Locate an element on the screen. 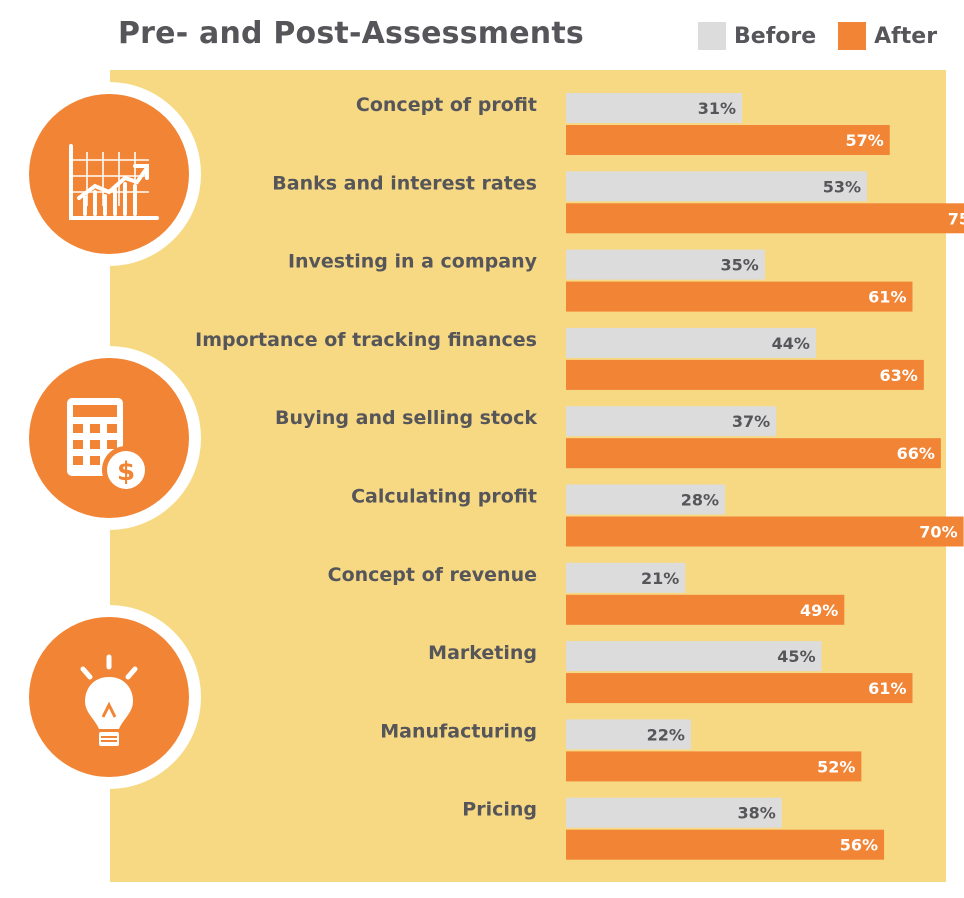 Image resolution: width=964 pixels, height=898 pixels. legend-item-after: After is located at coordinates (887, 36).